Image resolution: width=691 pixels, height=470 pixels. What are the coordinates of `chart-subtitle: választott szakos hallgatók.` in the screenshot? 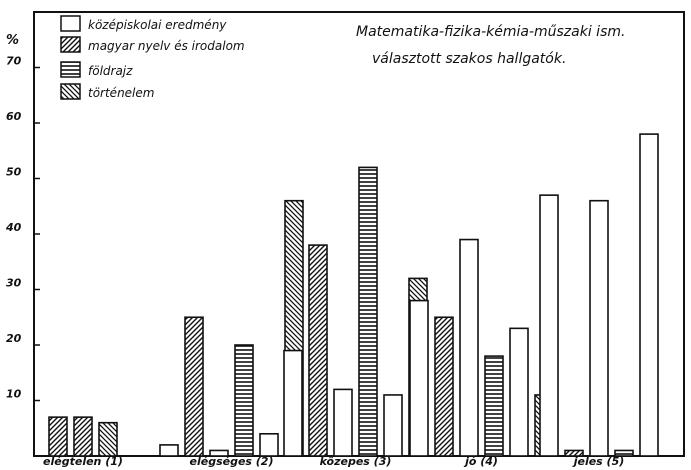 It's located at (469, 59).